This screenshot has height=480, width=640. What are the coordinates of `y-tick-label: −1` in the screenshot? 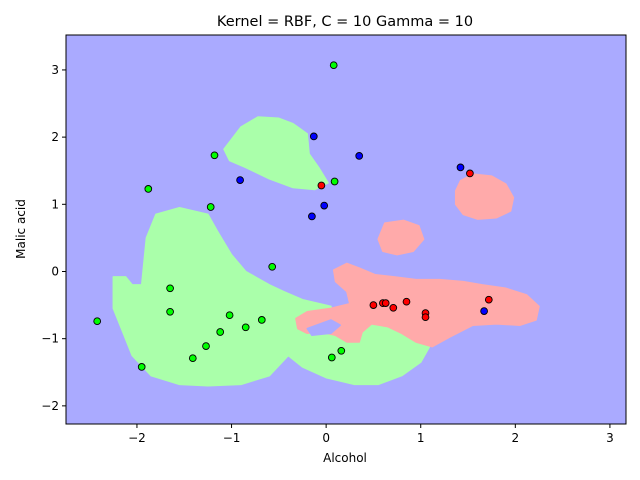 It's located at (50, 339).